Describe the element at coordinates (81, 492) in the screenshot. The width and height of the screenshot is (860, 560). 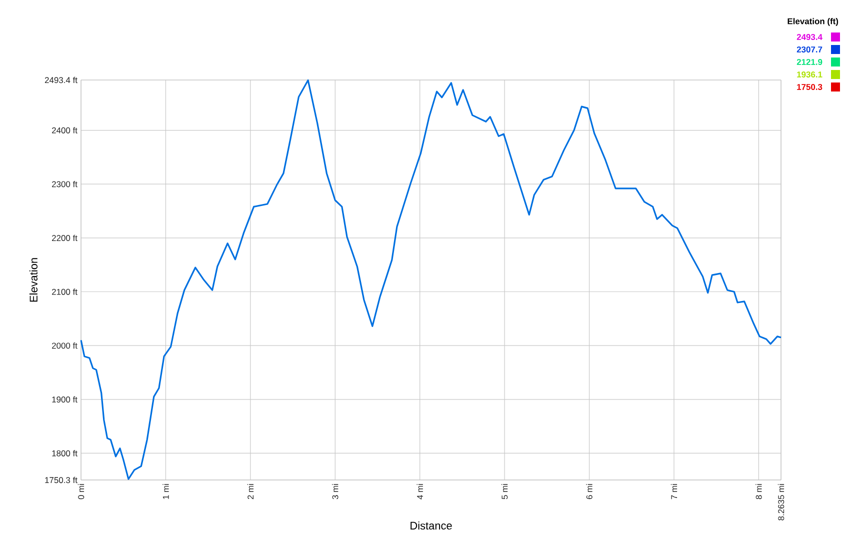
I see `x-tick-label: 0 mi` at that location.